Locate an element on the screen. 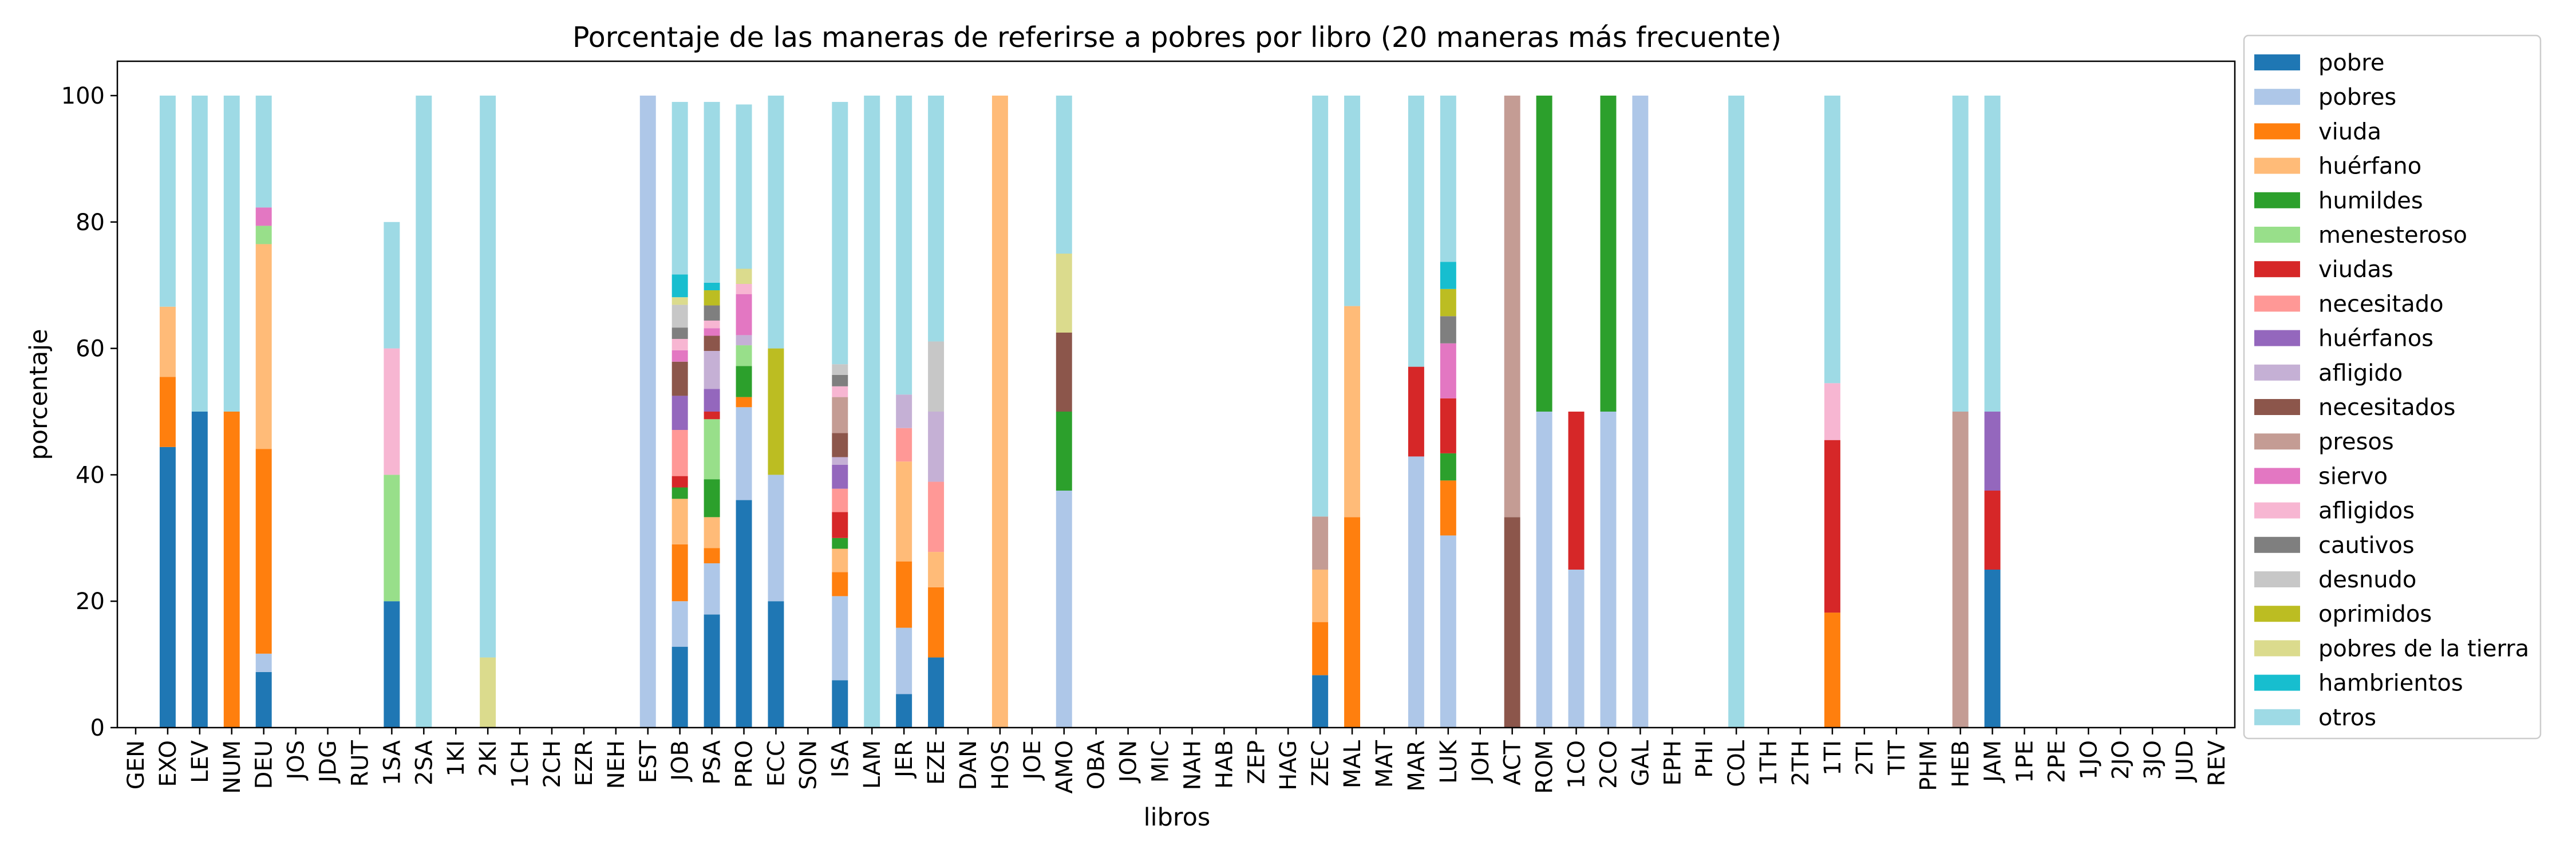 This screenshot has width=2576, height=861. legend-swatch-menesteroso is located at coordinates (2277, 235).